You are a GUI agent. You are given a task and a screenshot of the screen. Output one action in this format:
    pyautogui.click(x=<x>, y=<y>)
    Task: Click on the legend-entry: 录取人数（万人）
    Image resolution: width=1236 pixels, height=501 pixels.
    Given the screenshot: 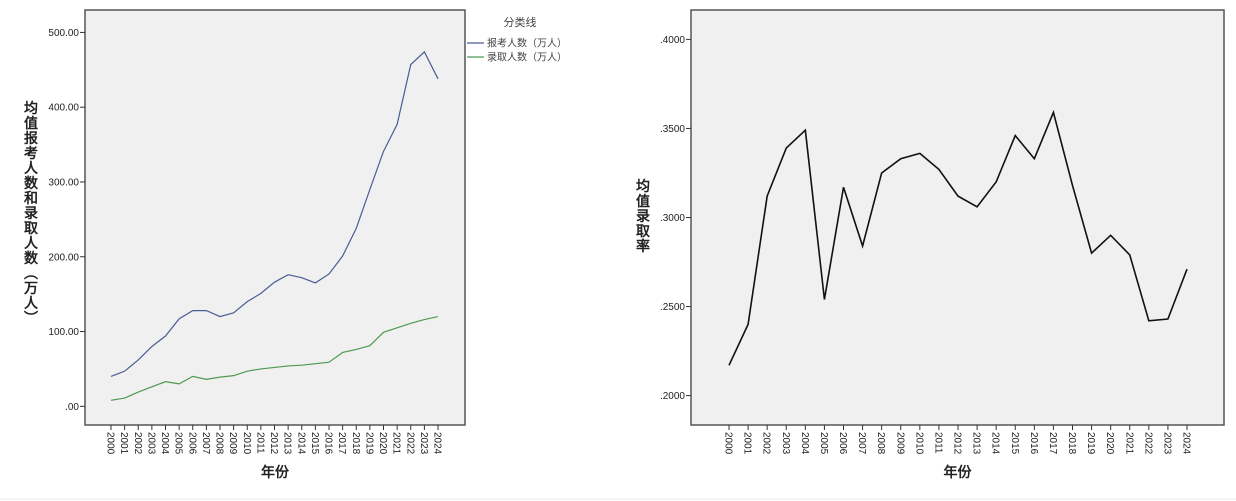 What is the action you would take?
    pyautogui.click(x=527, y=57)
    